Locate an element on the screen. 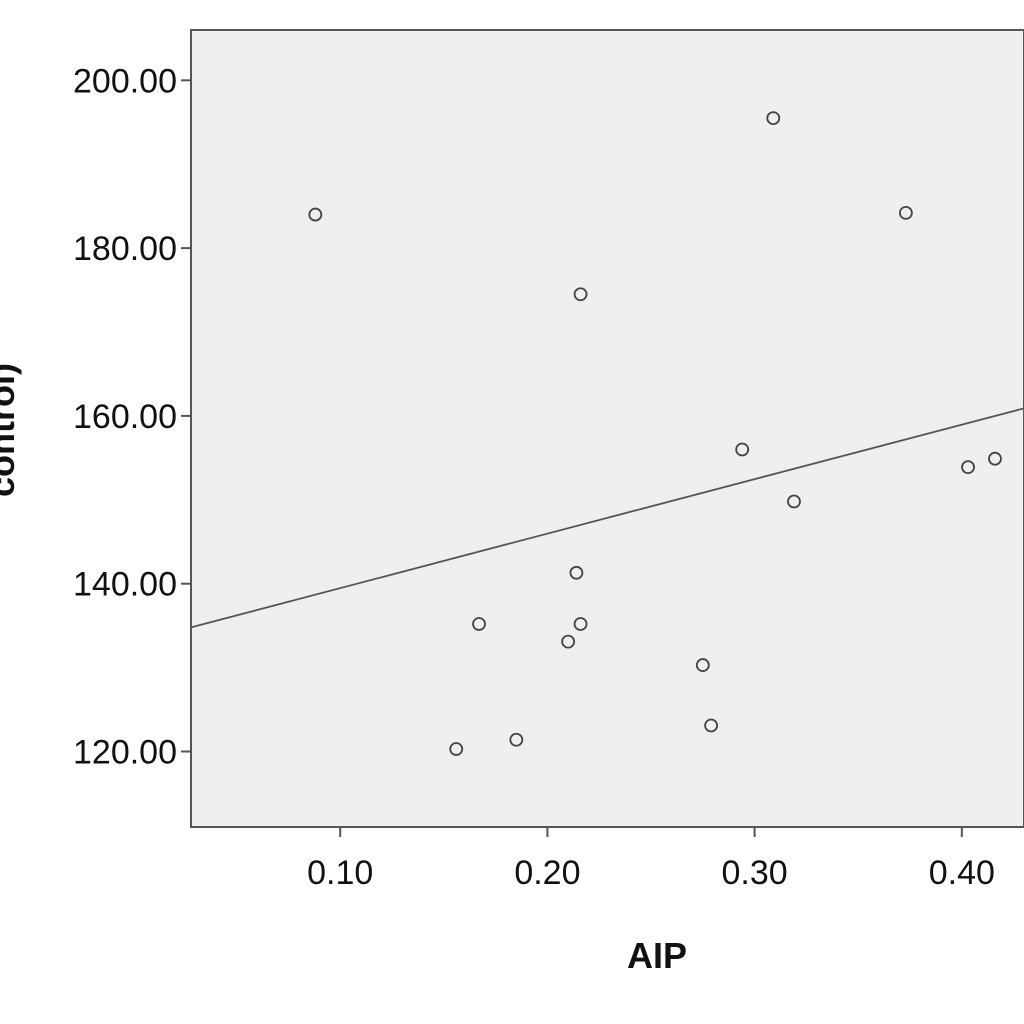 The image size is (1024, 1024). y-axis: 120.00 140.00 160.00 180.00 200.00 is located at coordinates (132, 416).